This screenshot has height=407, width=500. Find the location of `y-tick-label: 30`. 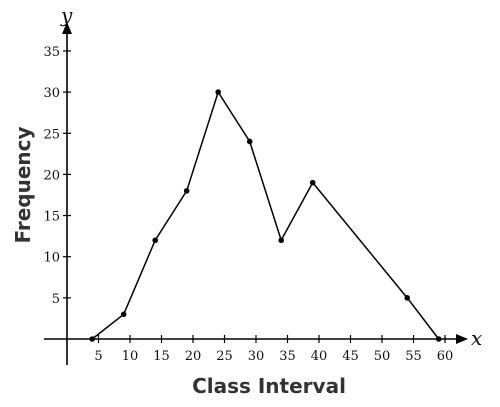

y-tick-label: 30 is located at coordinates (51, 93).